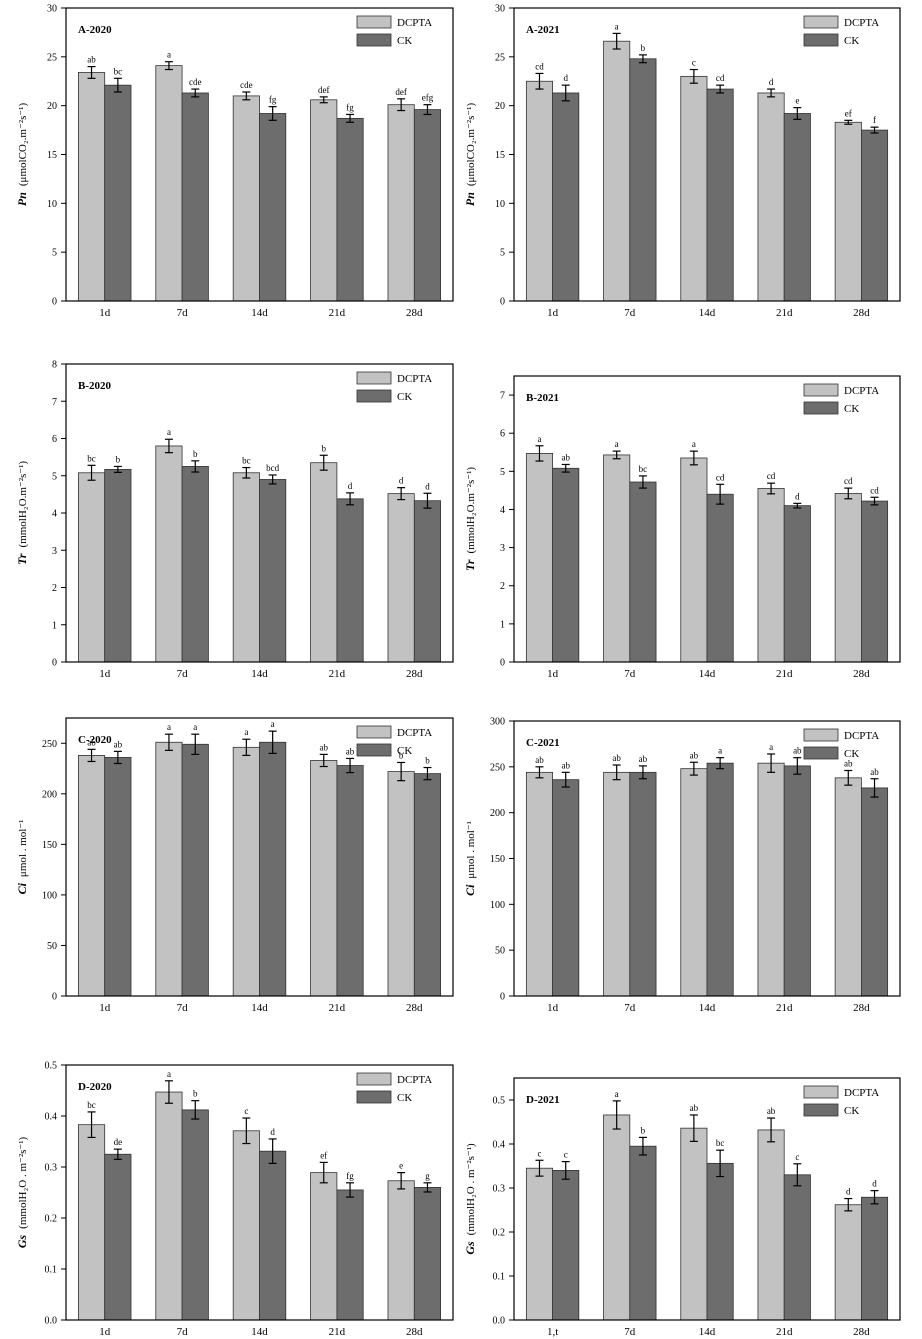 The image size is (922, 1339). I want to click on y-tick-label: 15, so click(500, 155).